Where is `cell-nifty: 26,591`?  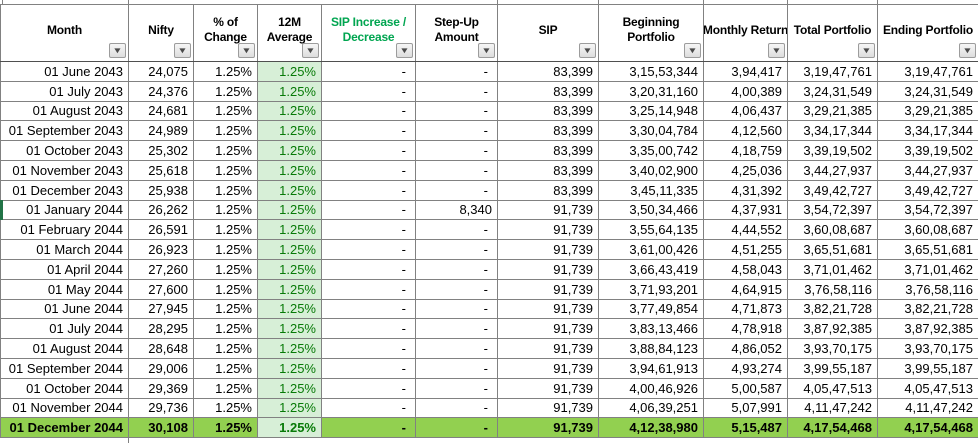
cell-nifty: 26,591 is located at coordinates (161, 230).